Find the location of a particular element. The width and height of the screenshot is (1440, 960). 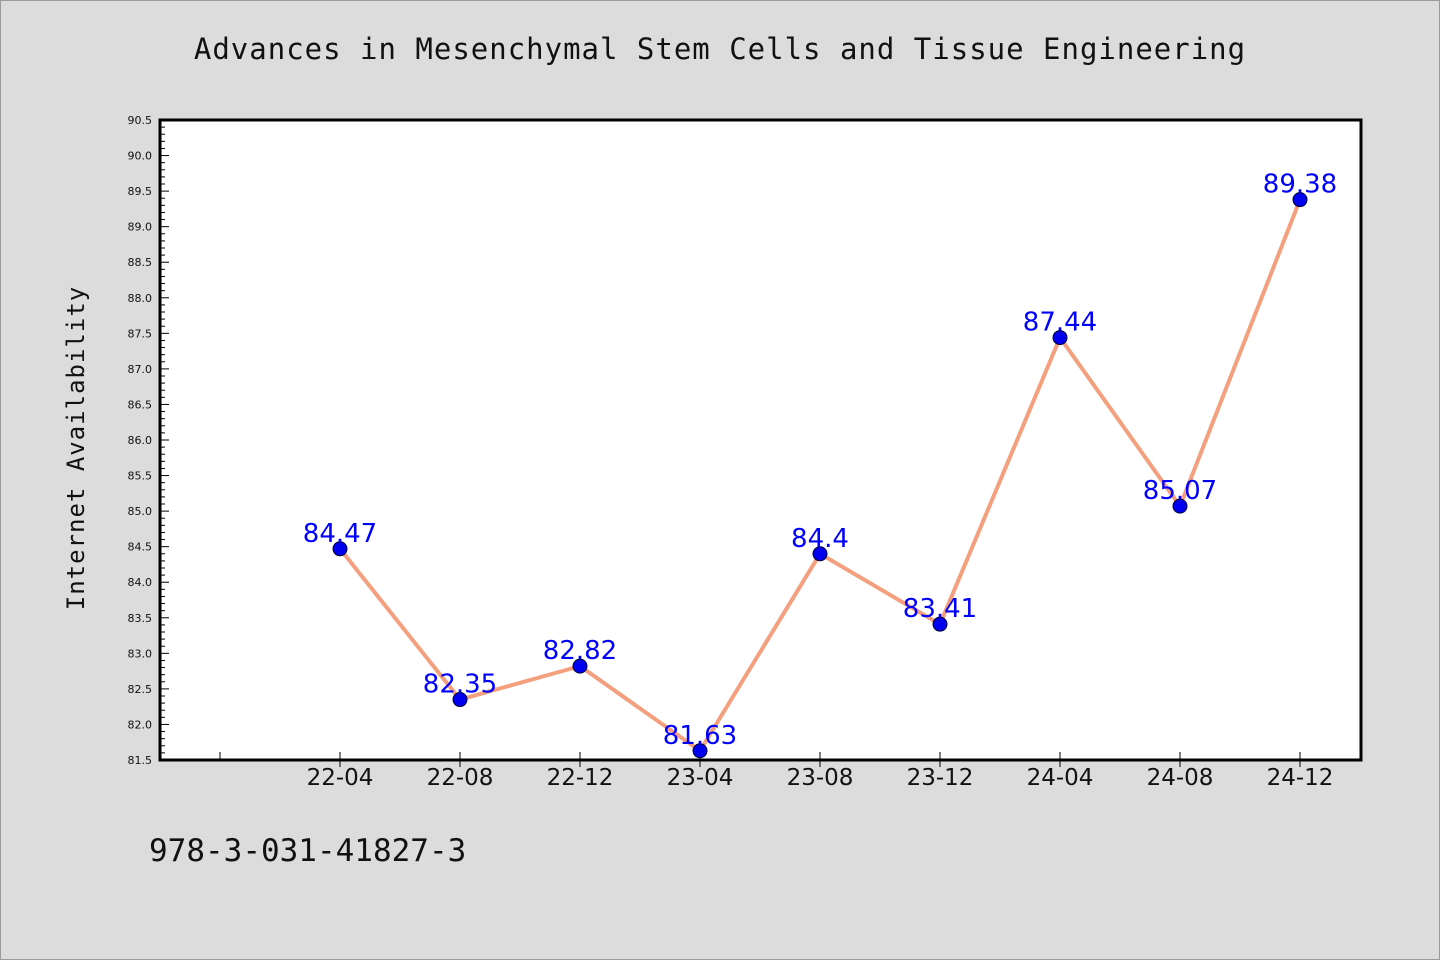

y-tick-label: 83.5 is located at coordinates (140, 618).